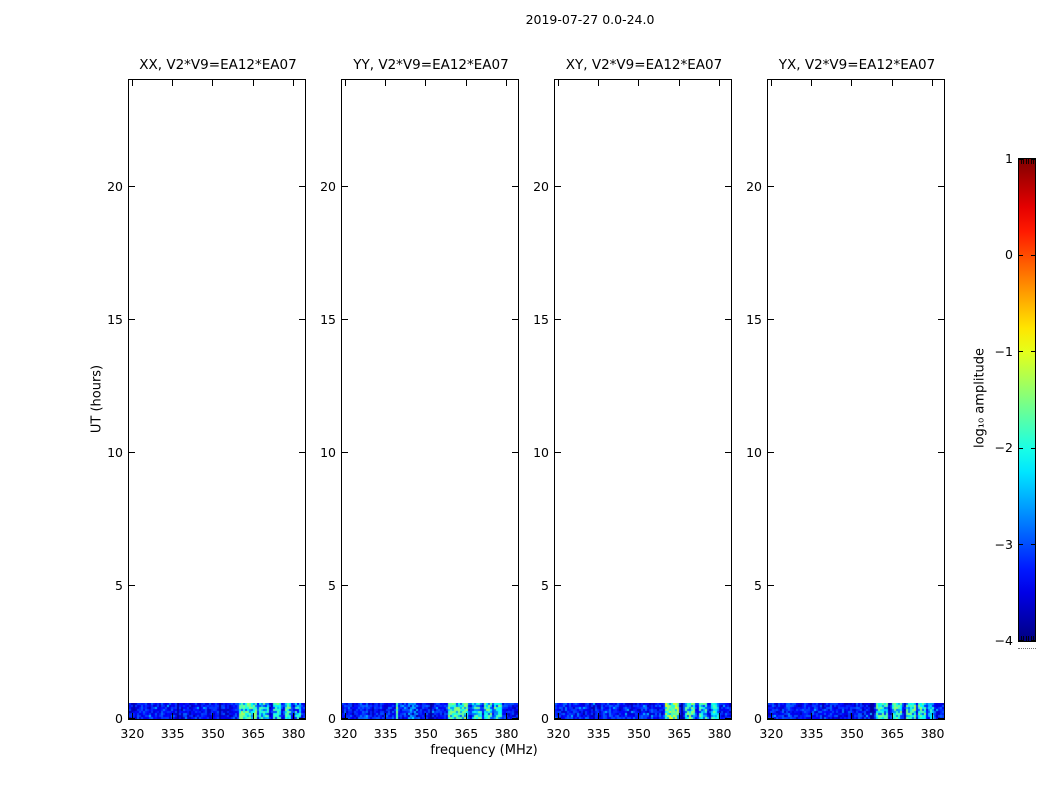 The image size is (1050, 800). I want to click on colorbar-tick-label: −2, so click(1003, 448).